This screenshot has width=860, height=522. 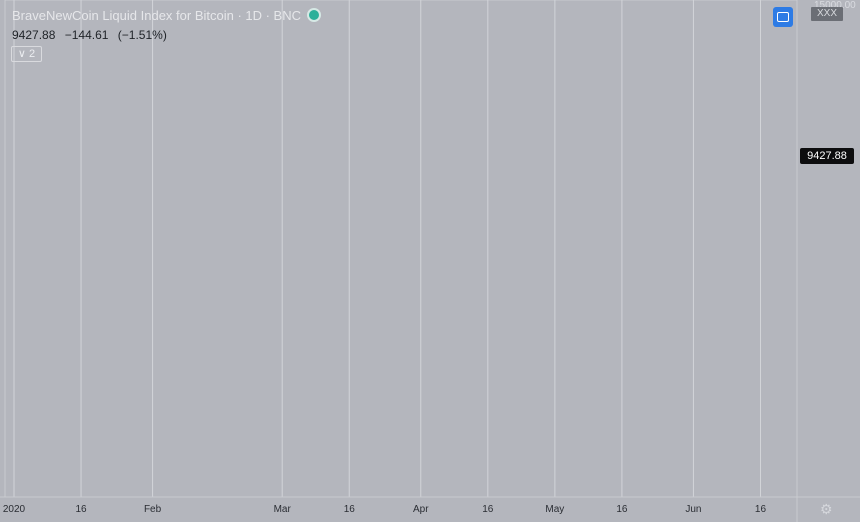 What do you see at coordinates (827, 156) in the screenshot?
I see `current-price-badge: 9427.88` at bounding box center [827, 156].